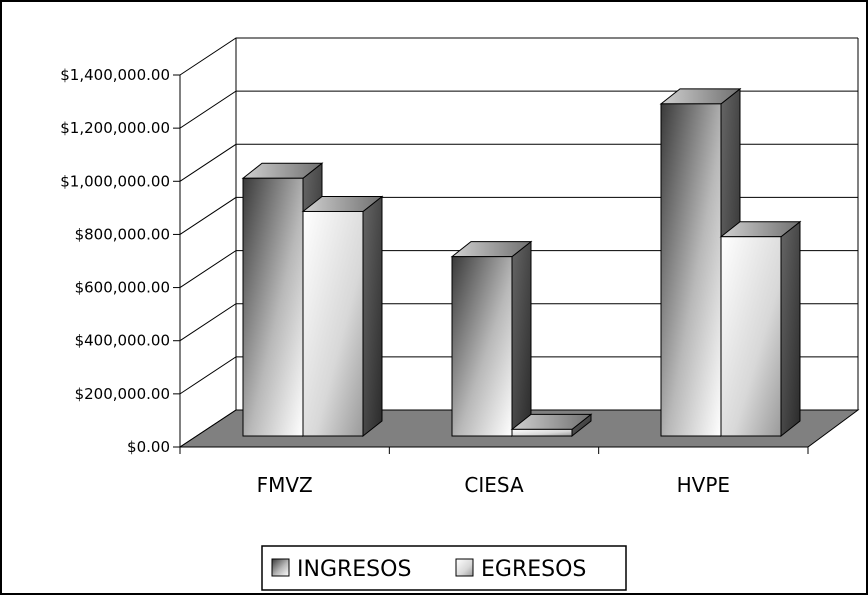 This screenshot has height=595, width=868. What do you see at coordinates (122, 234) in the screenshot?
I see `y-tick-label: $800,000.00` at bounding box center [122, 234].